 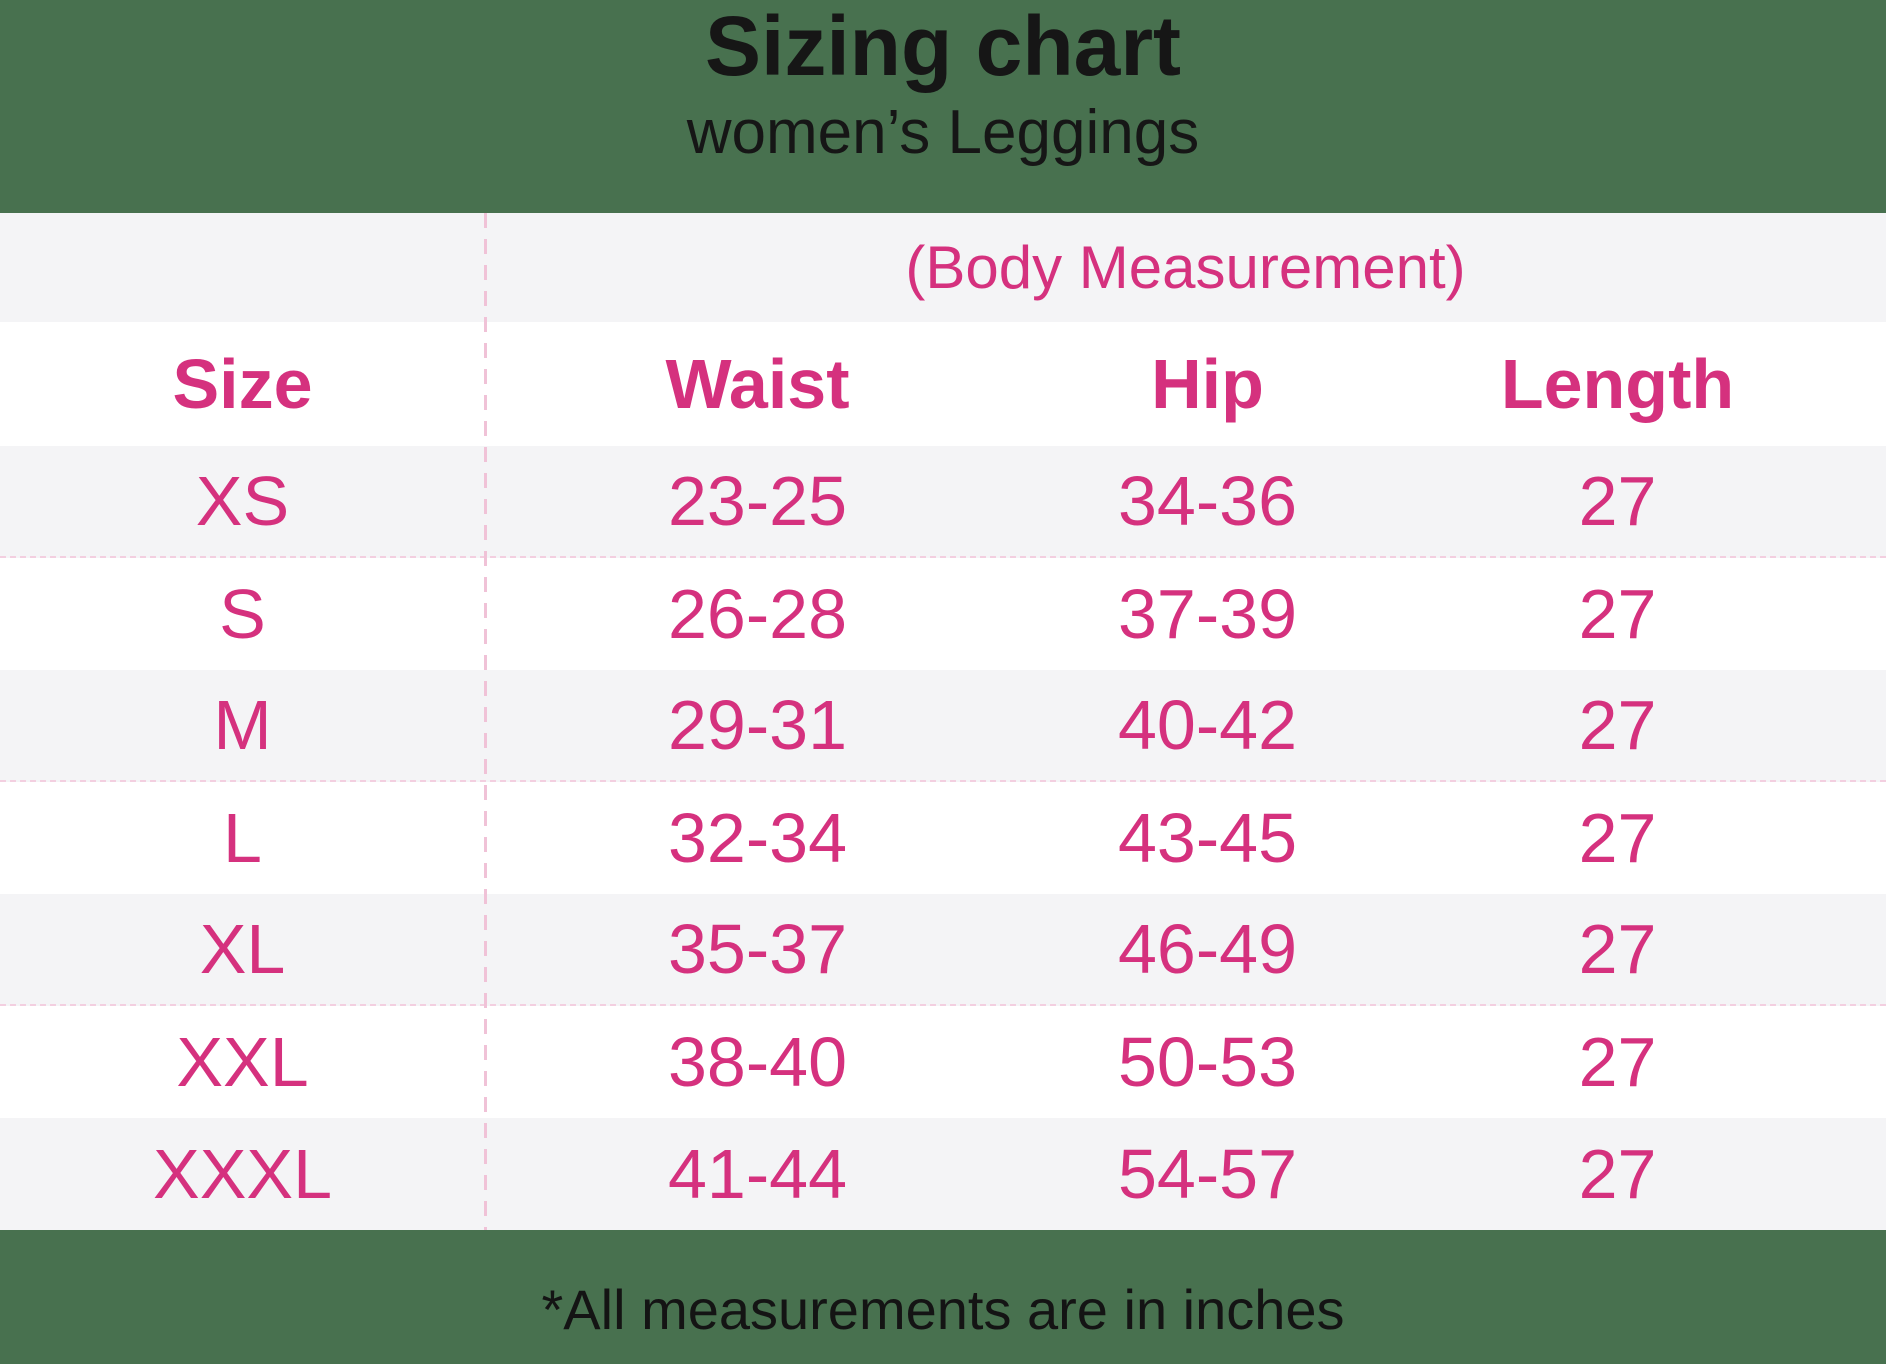 I want to click on table-header-row: Size Waist Hip Length, so click(x=943, y=384).